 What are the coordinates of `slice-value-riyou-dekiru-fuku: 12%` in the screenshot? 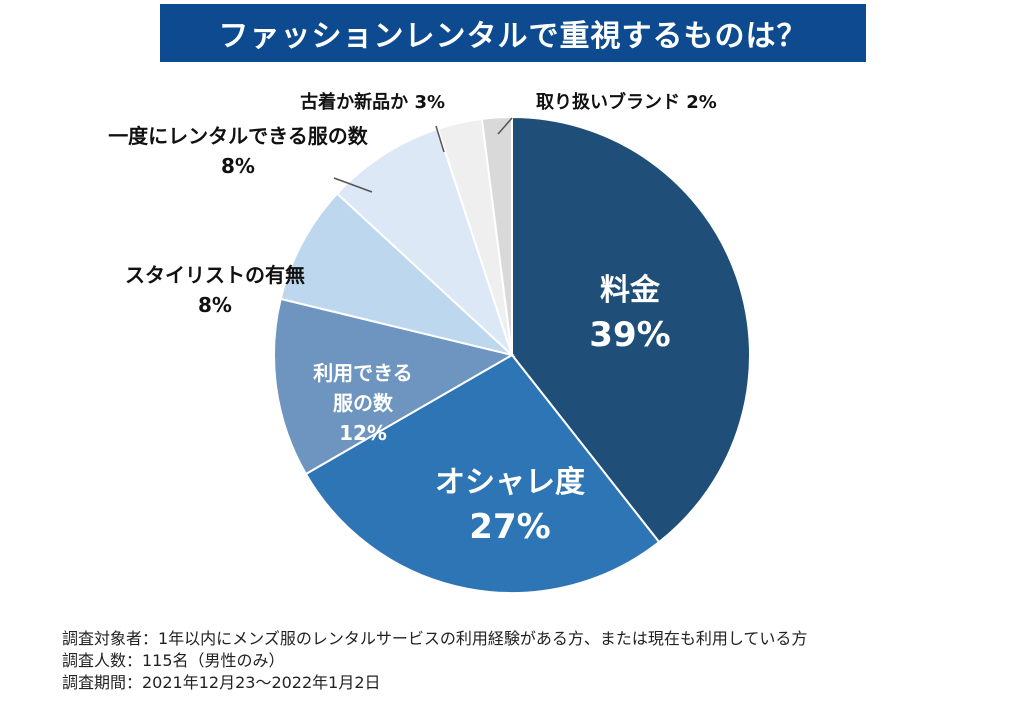 It's located at (363, 433).